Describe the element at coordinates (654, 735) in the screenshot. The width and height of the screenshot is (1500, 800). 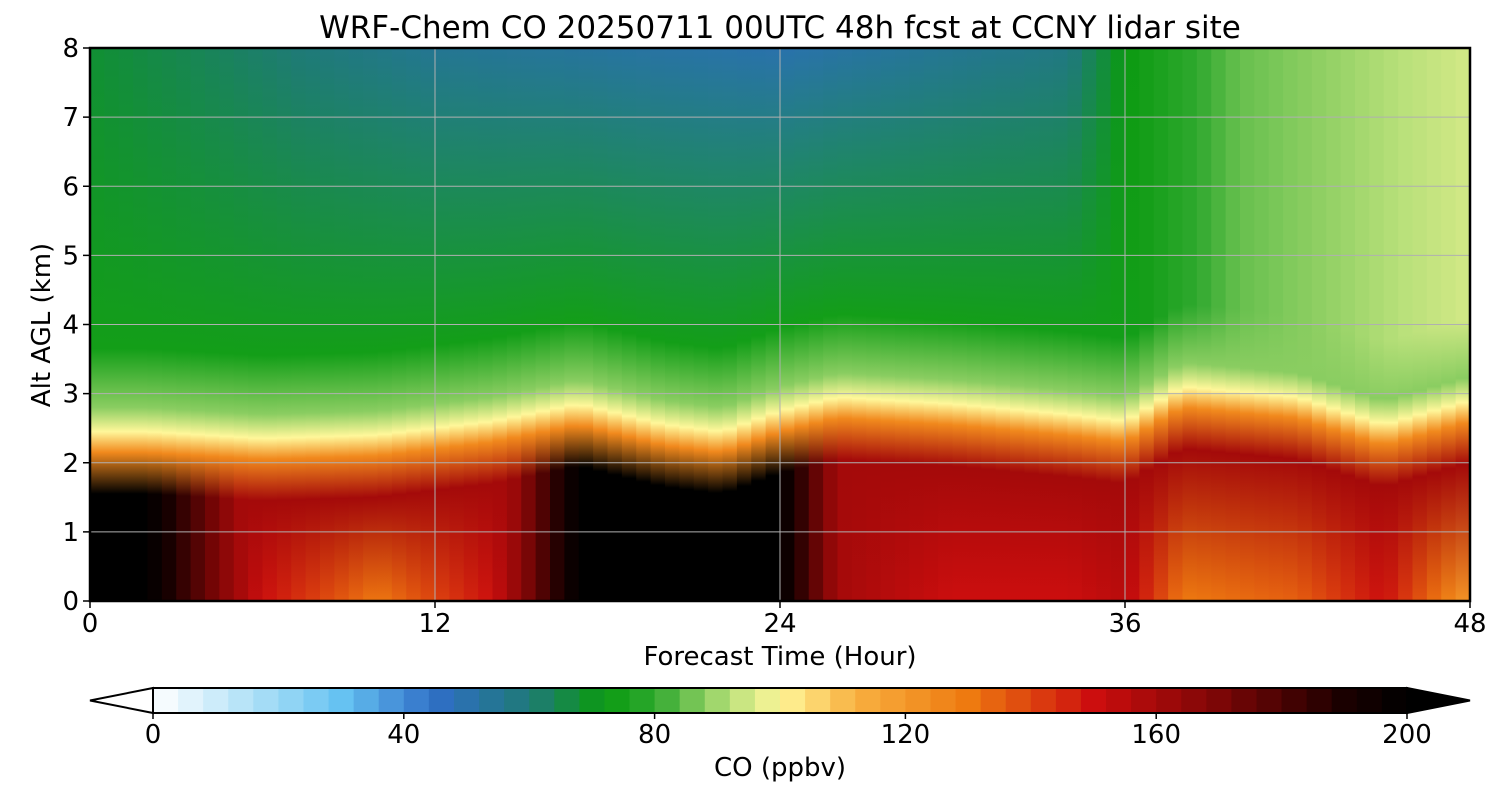
I see `colorbar-tick-label: 80` at that location.